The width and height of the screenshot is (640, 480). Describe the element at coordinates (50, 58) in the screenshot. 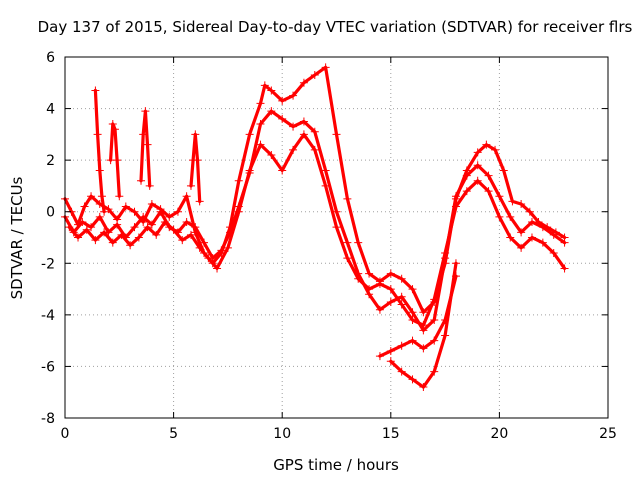

I see `y-tick-label: 6` at that location.